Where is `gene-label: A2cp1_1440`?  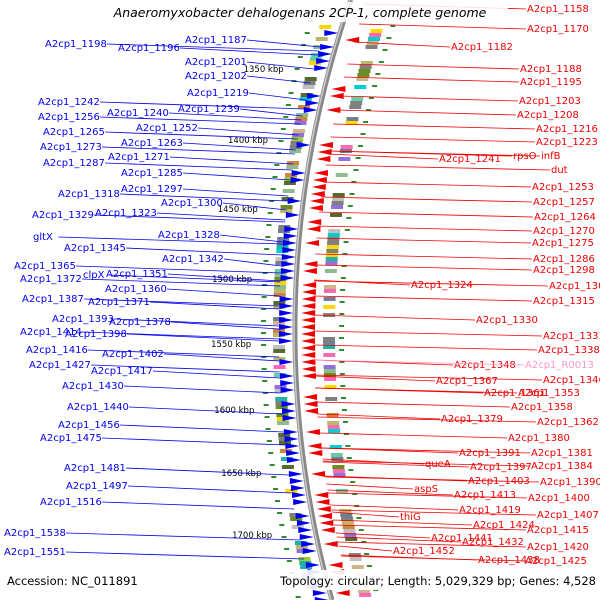 gene-label: A2cp1_1440 is located at coordinates (98, 407).